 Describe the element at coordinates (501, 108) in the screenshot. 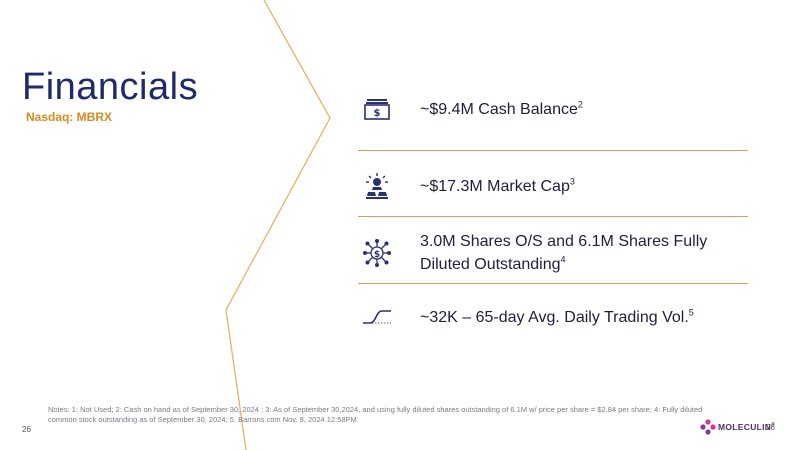

I see `metric-text-cash: ~$9.4M Cash Balance2` at that location.